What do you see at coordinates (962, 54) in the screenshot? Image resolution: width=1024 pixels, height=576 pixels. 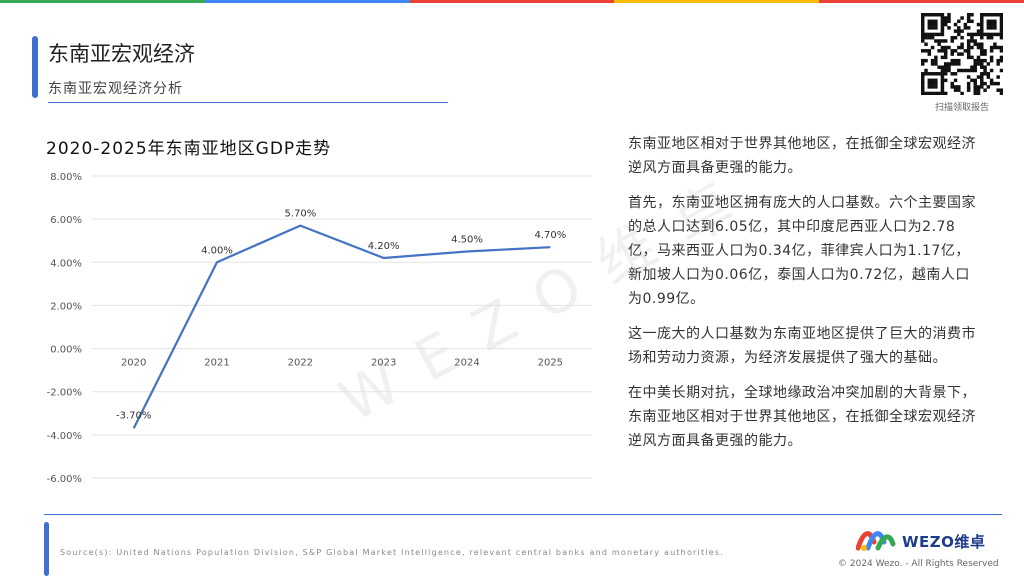 I see `qr-code-icon` at bounding box center [962, 54].